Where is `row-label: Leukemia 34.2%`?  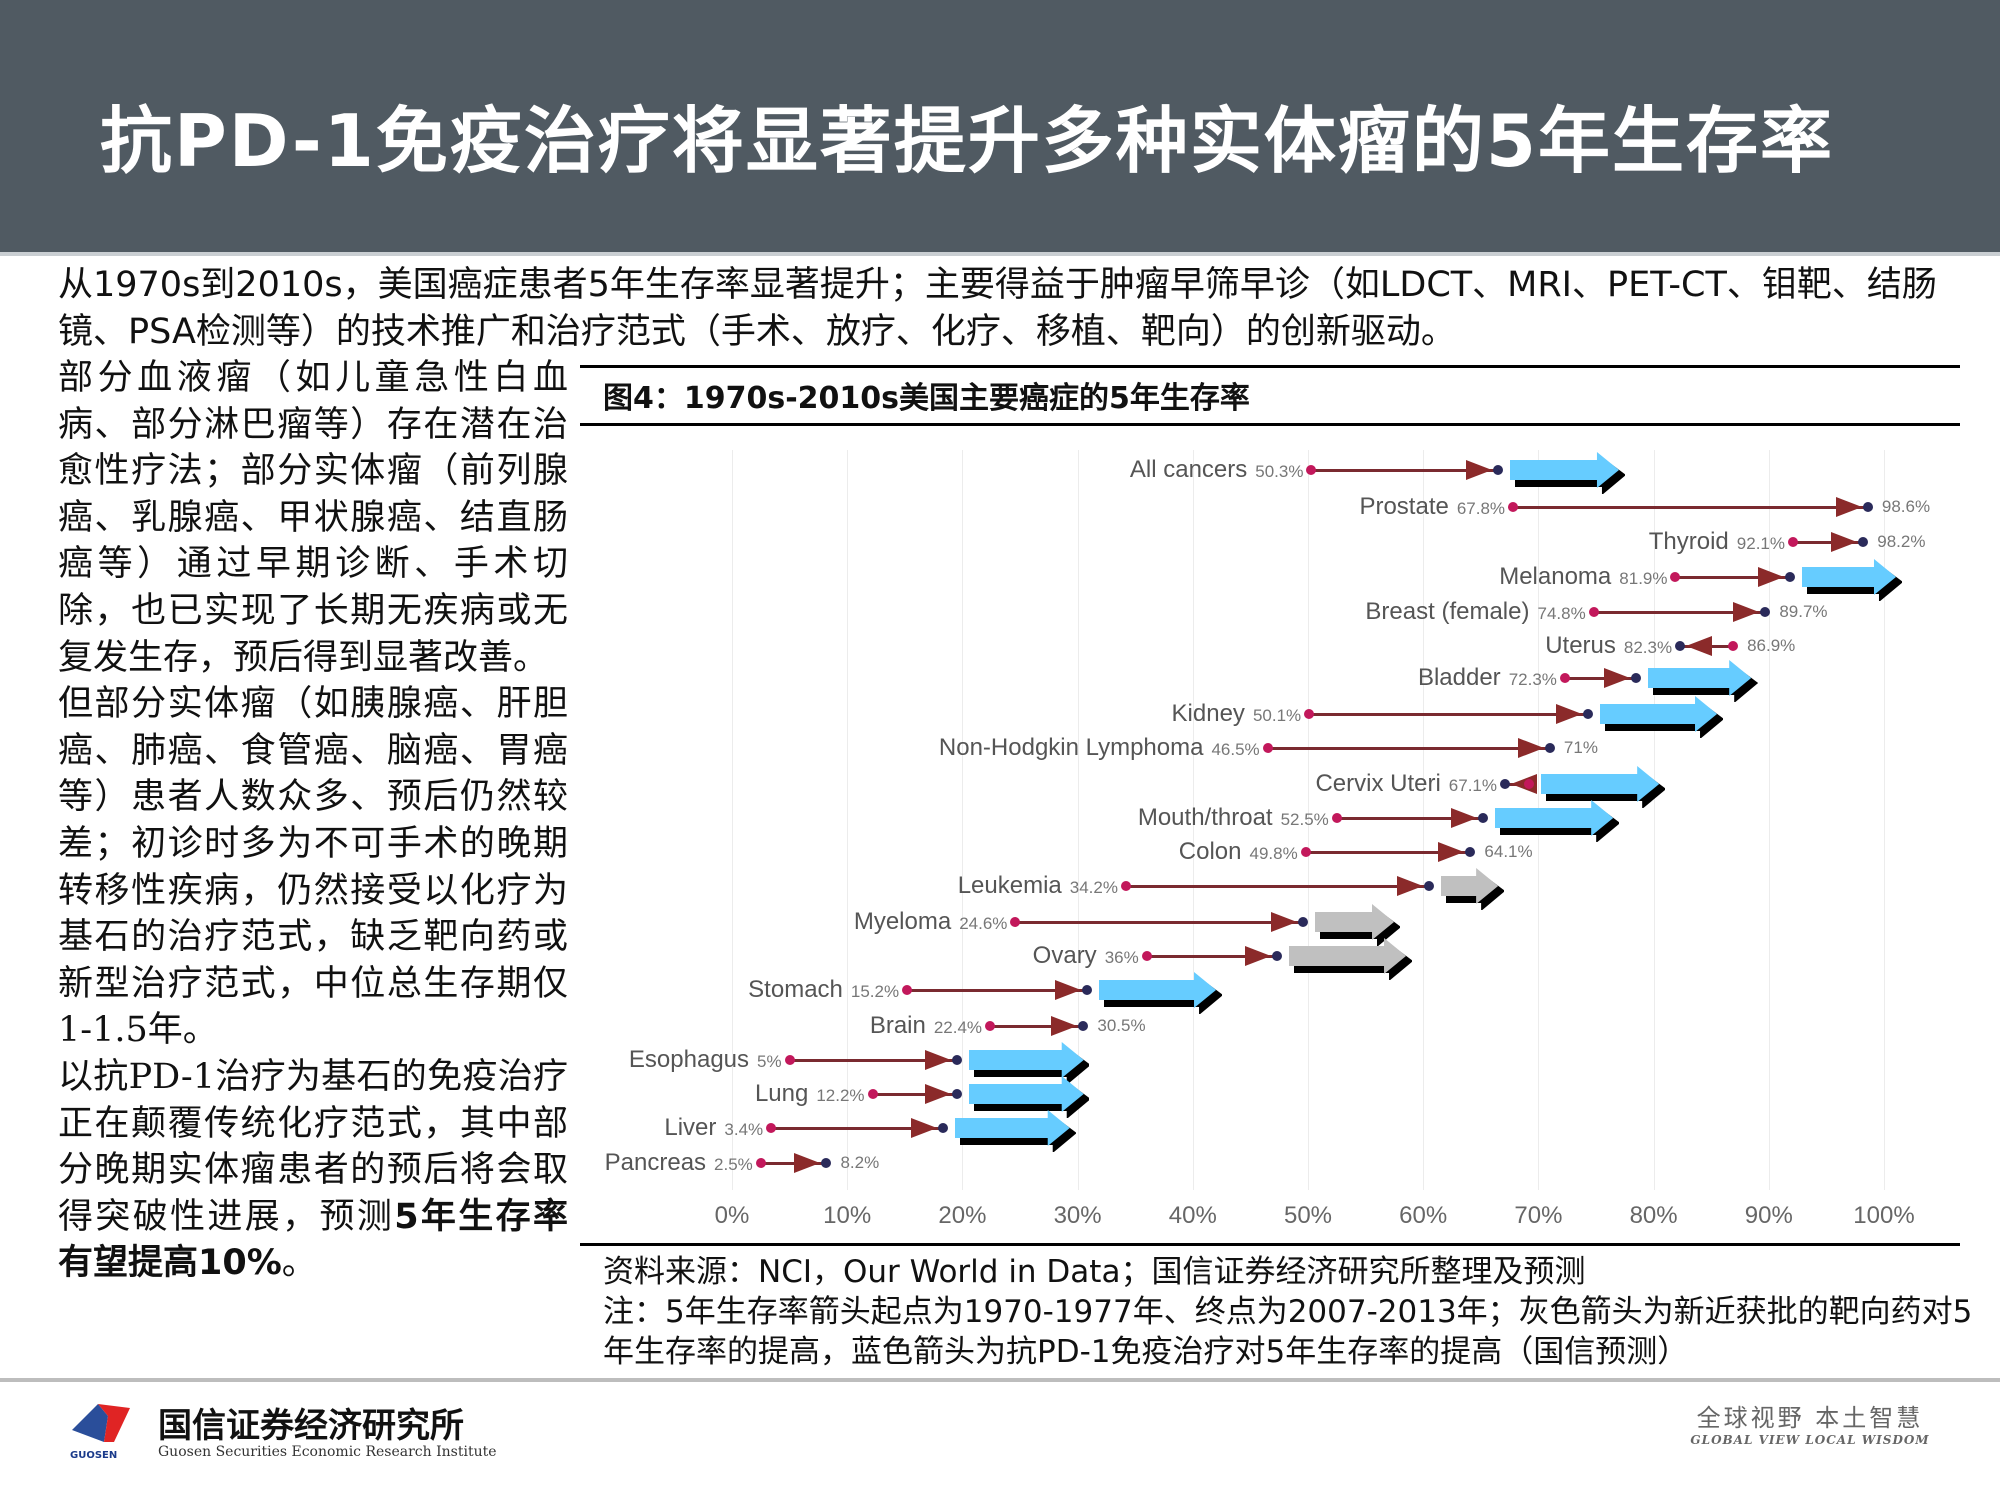
row-label: Leukemia 34.2% is located at coordinates (1038, 886).